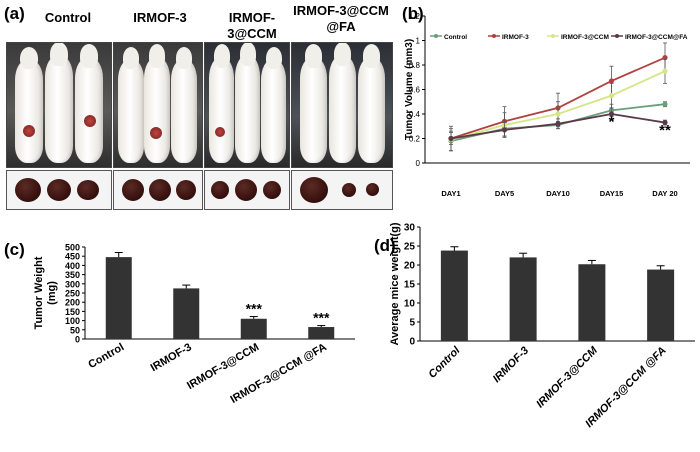 The height and width of the screenshot is (452, 700). What do you see at coordinates (410, 285) in the screenshot?
I see `y-tick-label: 15` at bounding box center [410, 285].